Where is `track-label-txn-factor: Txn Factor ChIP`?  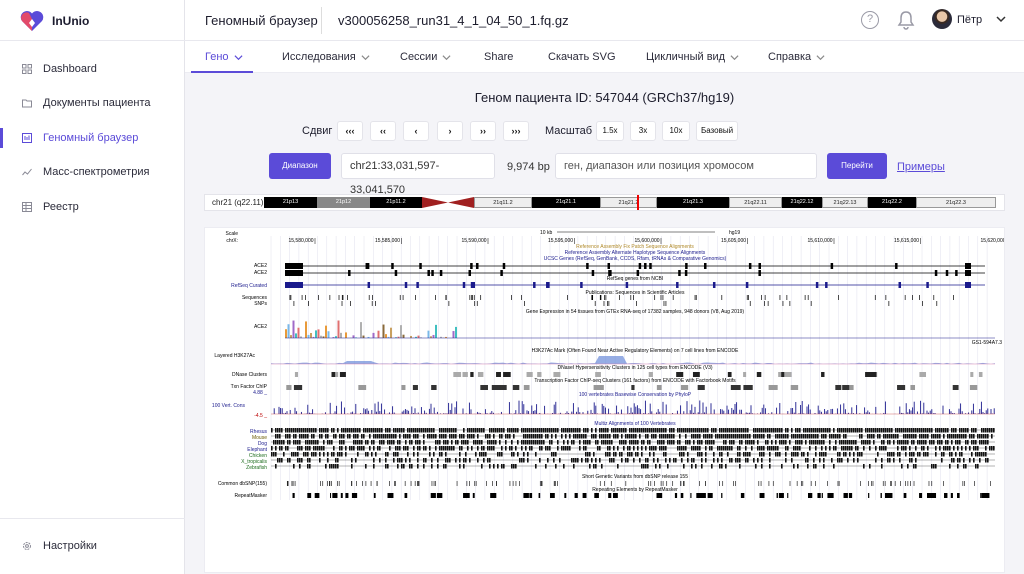
track-label-txn-factor: Txn Factor ChIP is located at coordinates (249, 387).